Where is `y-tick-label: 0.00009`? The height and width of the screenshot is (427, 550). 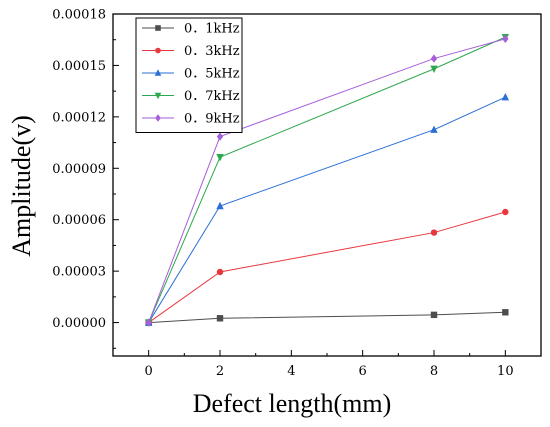 y-tick-label: 0.00009 is located at coordinates (79, 169).